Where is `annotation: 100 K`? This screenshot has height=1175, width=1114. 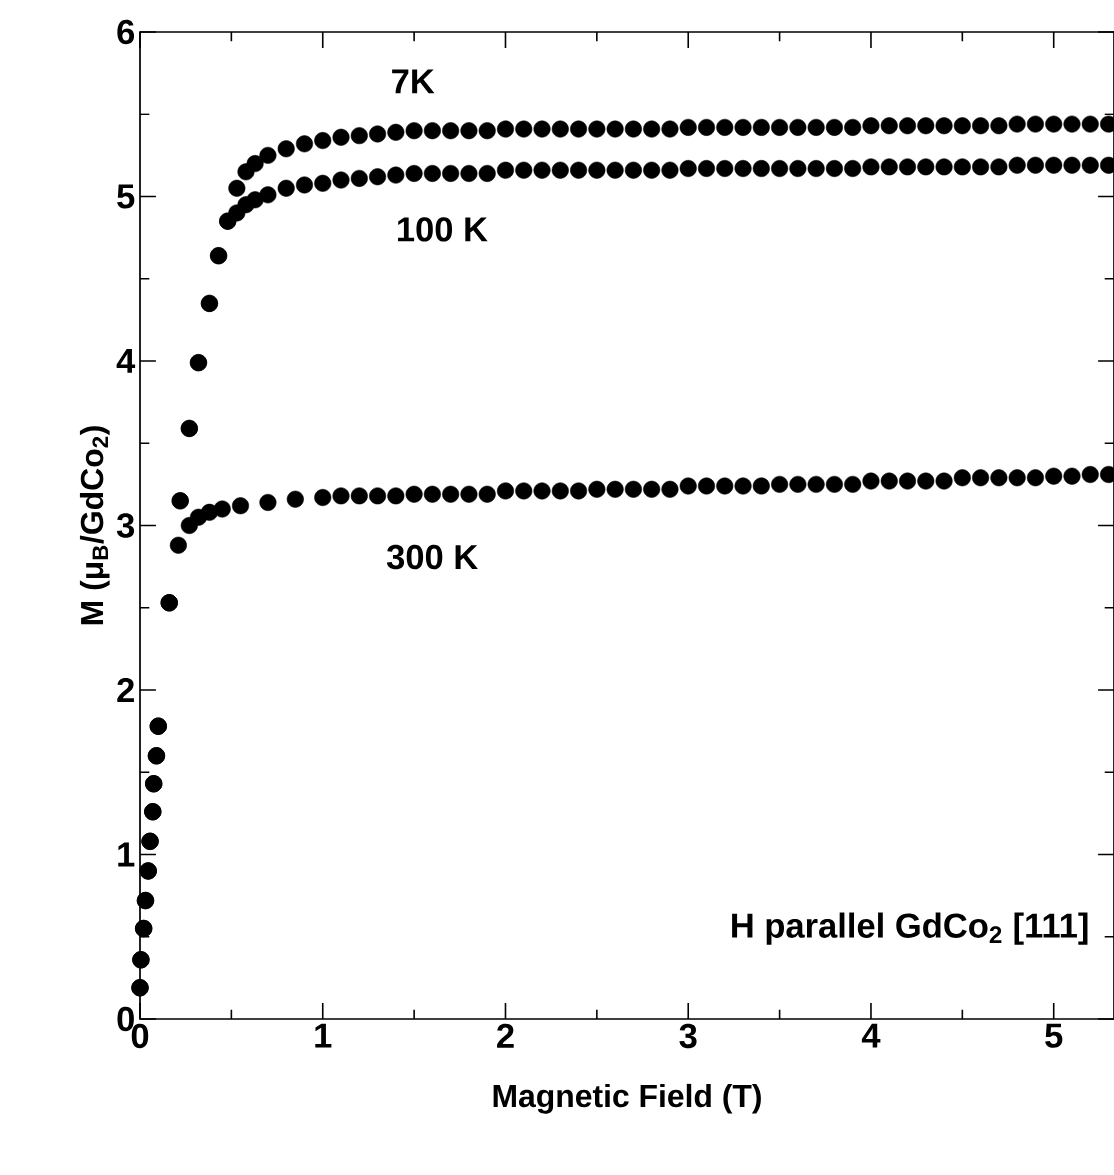
annotation: 100 K is located at coordinates (443, 229).